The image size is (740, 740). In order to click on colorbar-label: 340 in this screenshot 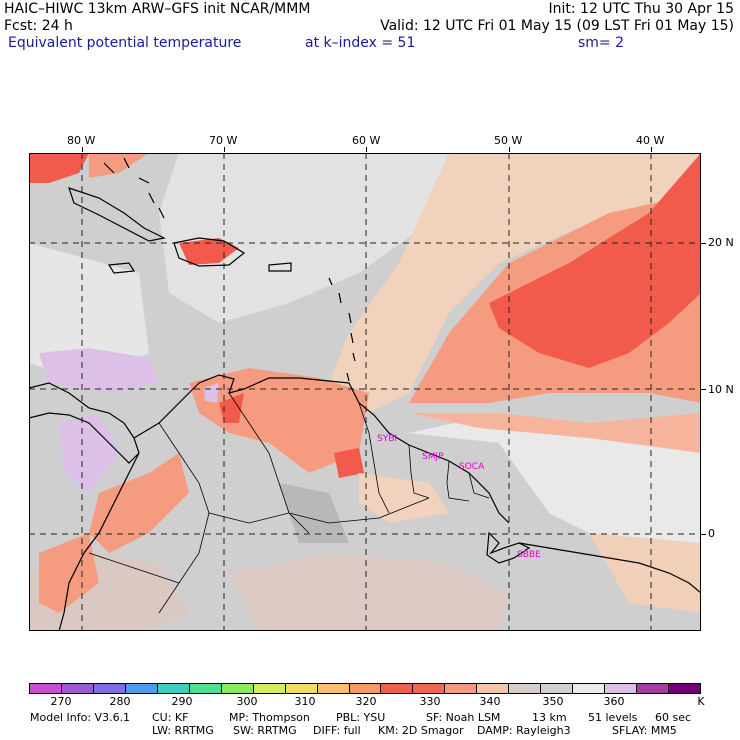, I will do `click(490, 701)`.